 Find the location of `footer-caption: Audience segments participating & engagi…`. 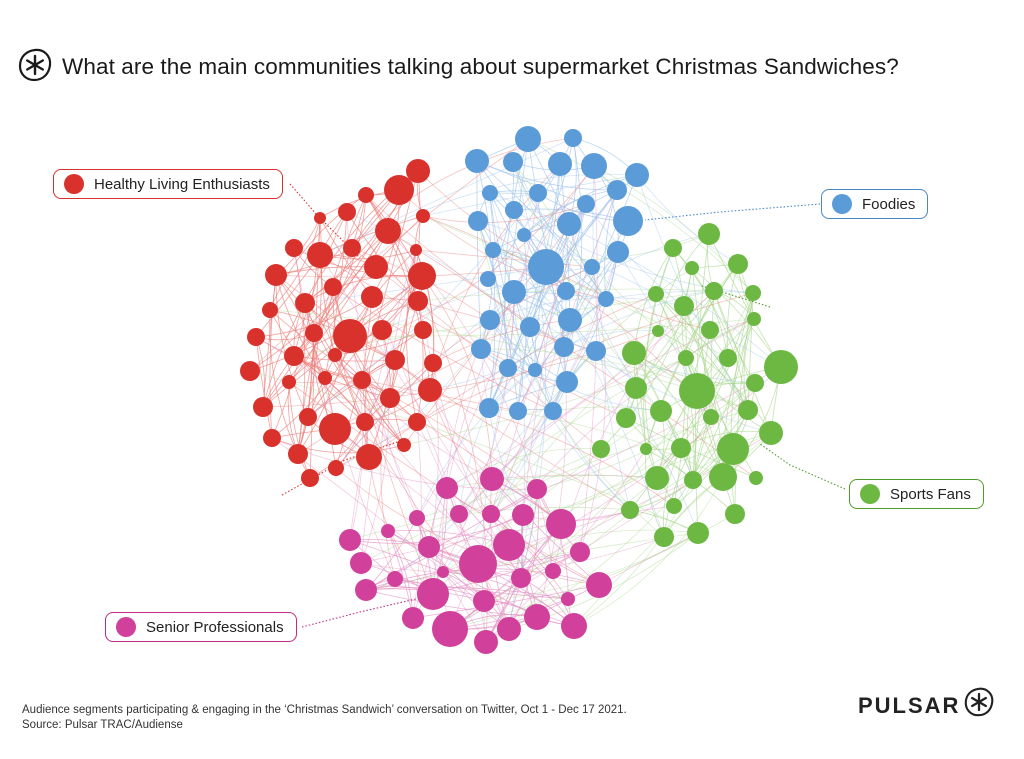

footer-caption: Audience segments participating & engagi… is located at coordinates (324, 718).